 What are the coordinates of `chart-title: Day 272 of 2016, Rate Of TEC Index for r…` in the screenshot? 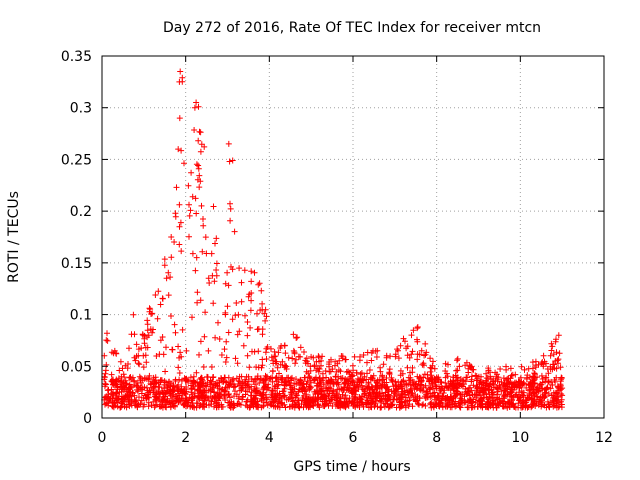 It's located at (352, 28).